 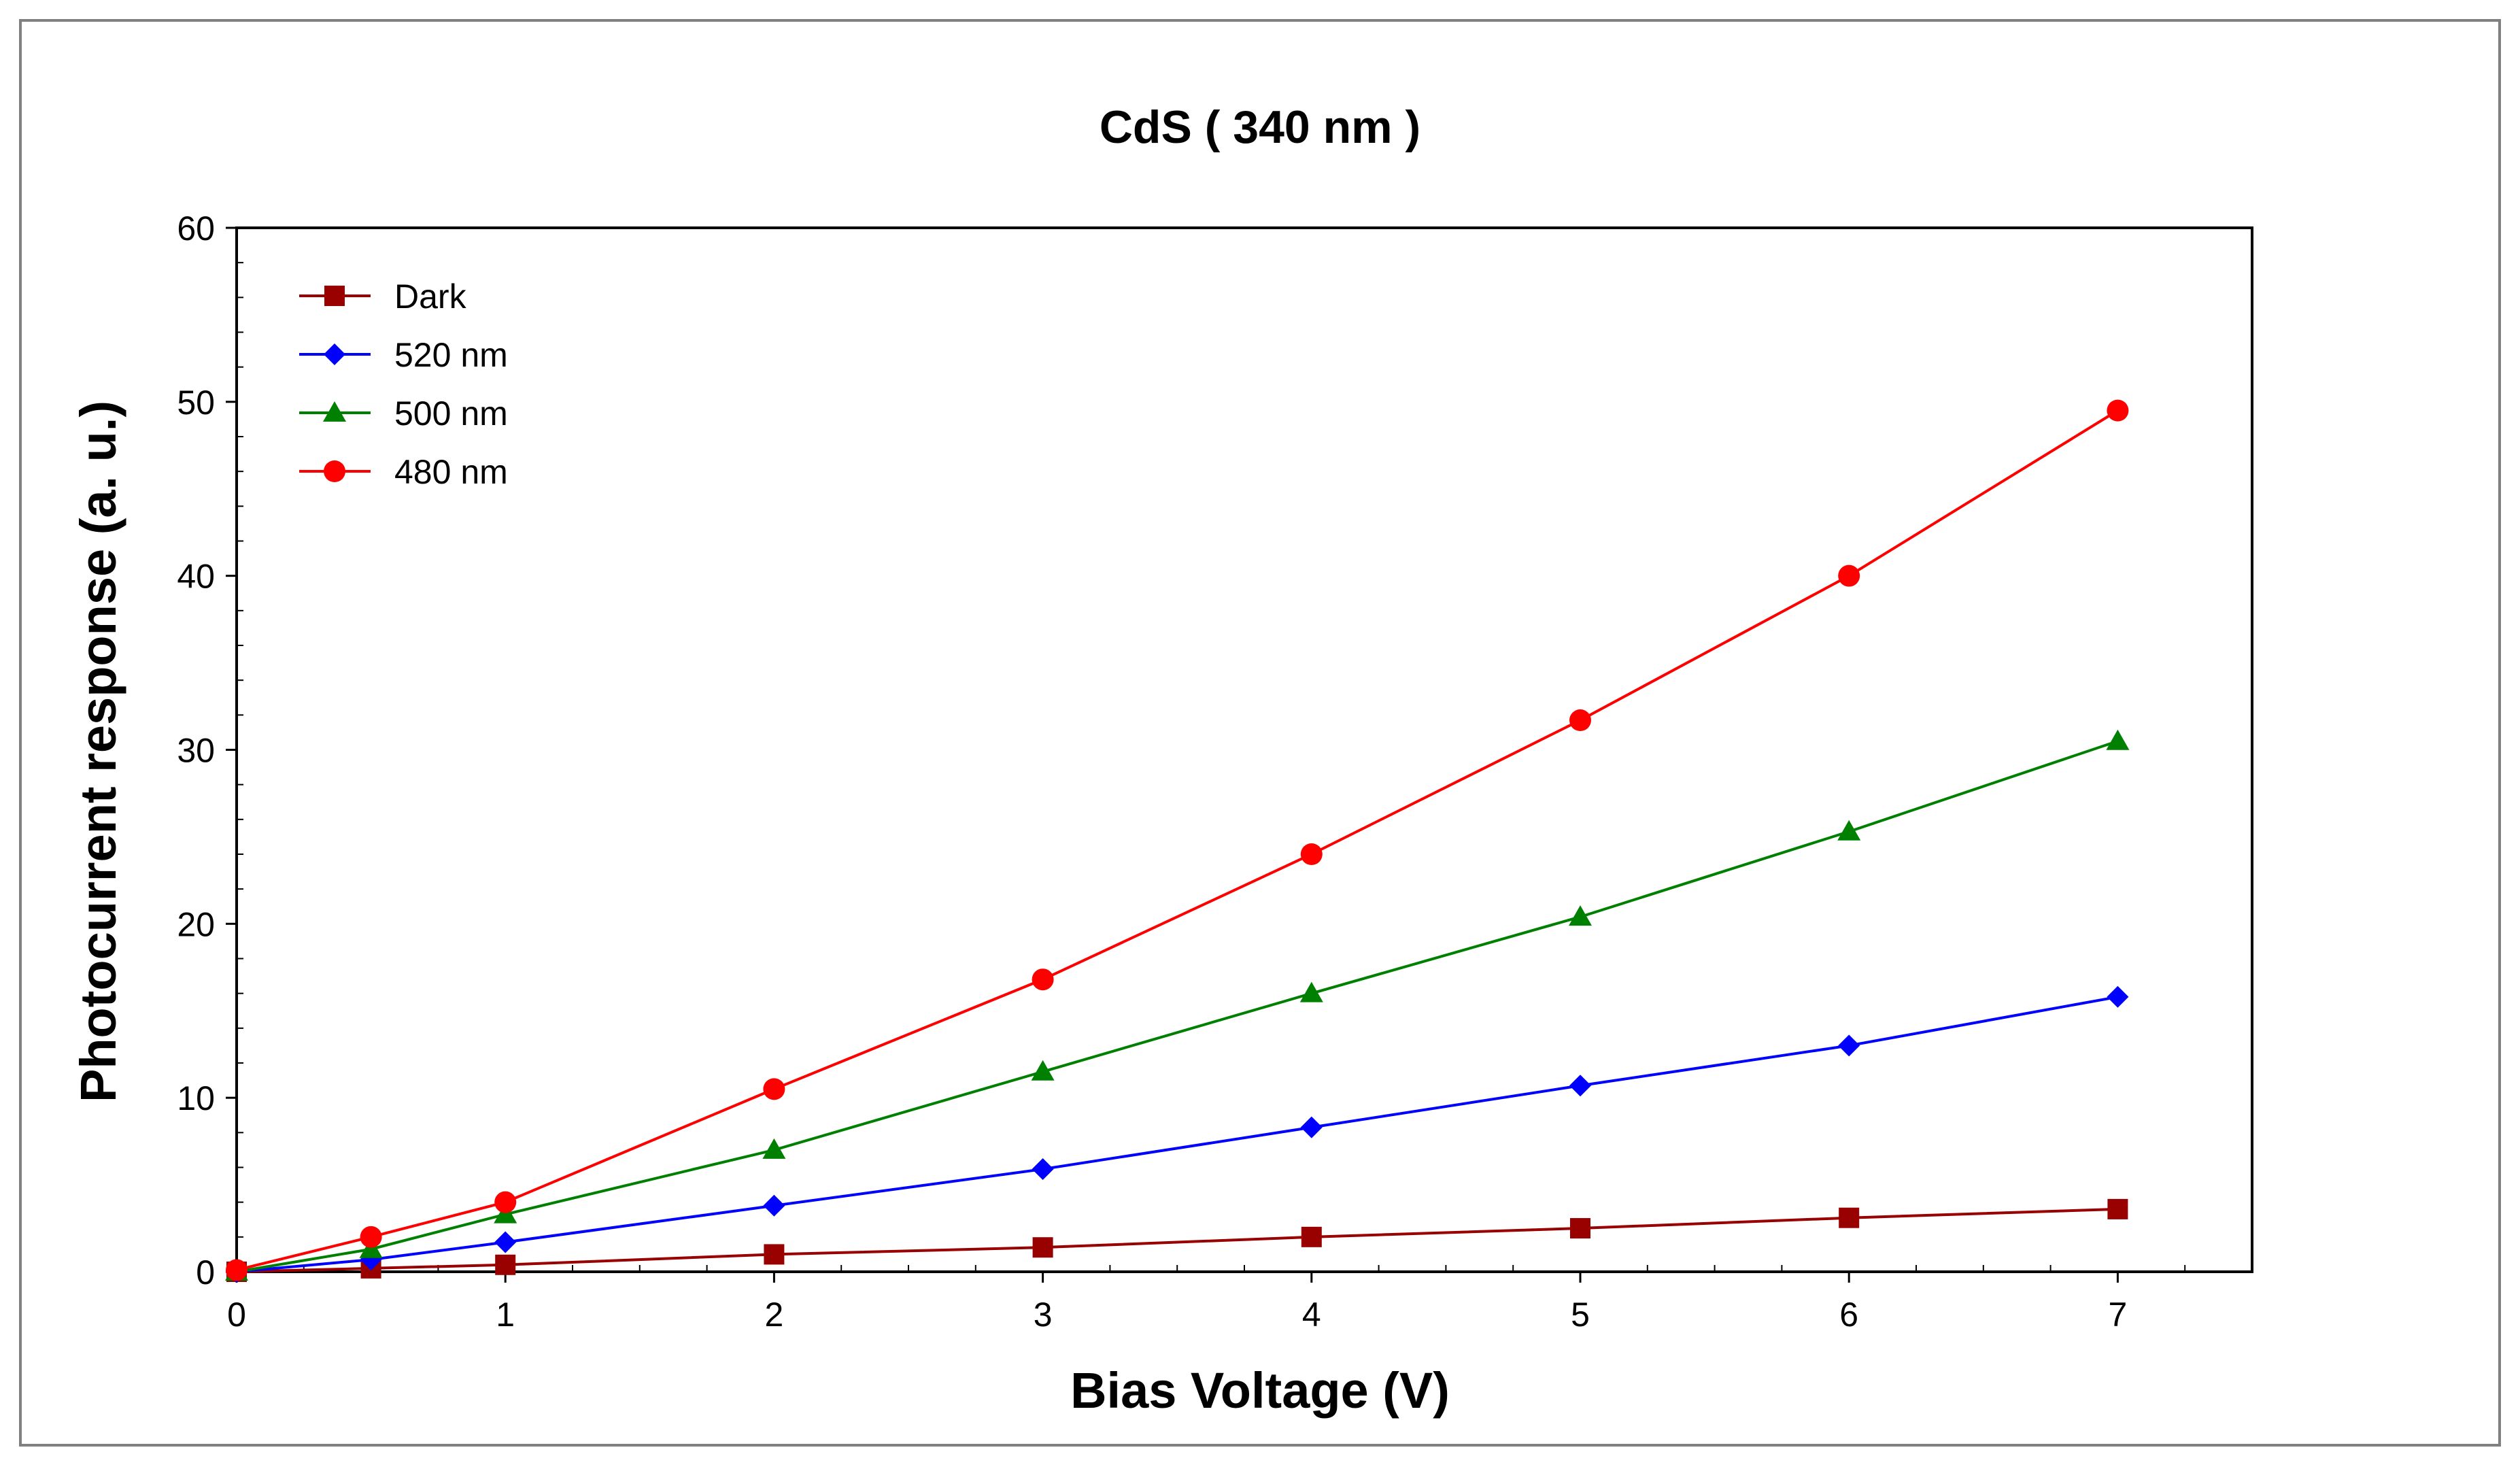 I want to click on legend-item: 520 nm, so click(x=404, y=355).